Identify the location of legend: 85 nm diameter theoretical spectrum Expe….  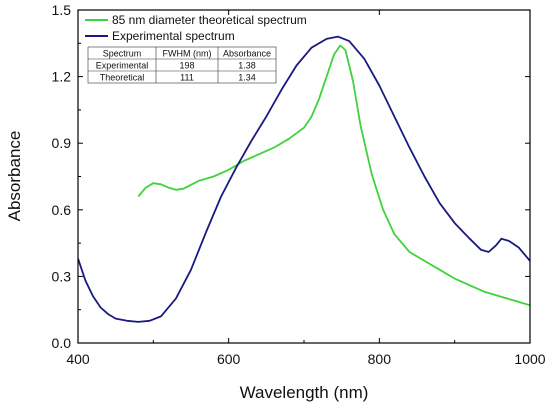
(196, 28).